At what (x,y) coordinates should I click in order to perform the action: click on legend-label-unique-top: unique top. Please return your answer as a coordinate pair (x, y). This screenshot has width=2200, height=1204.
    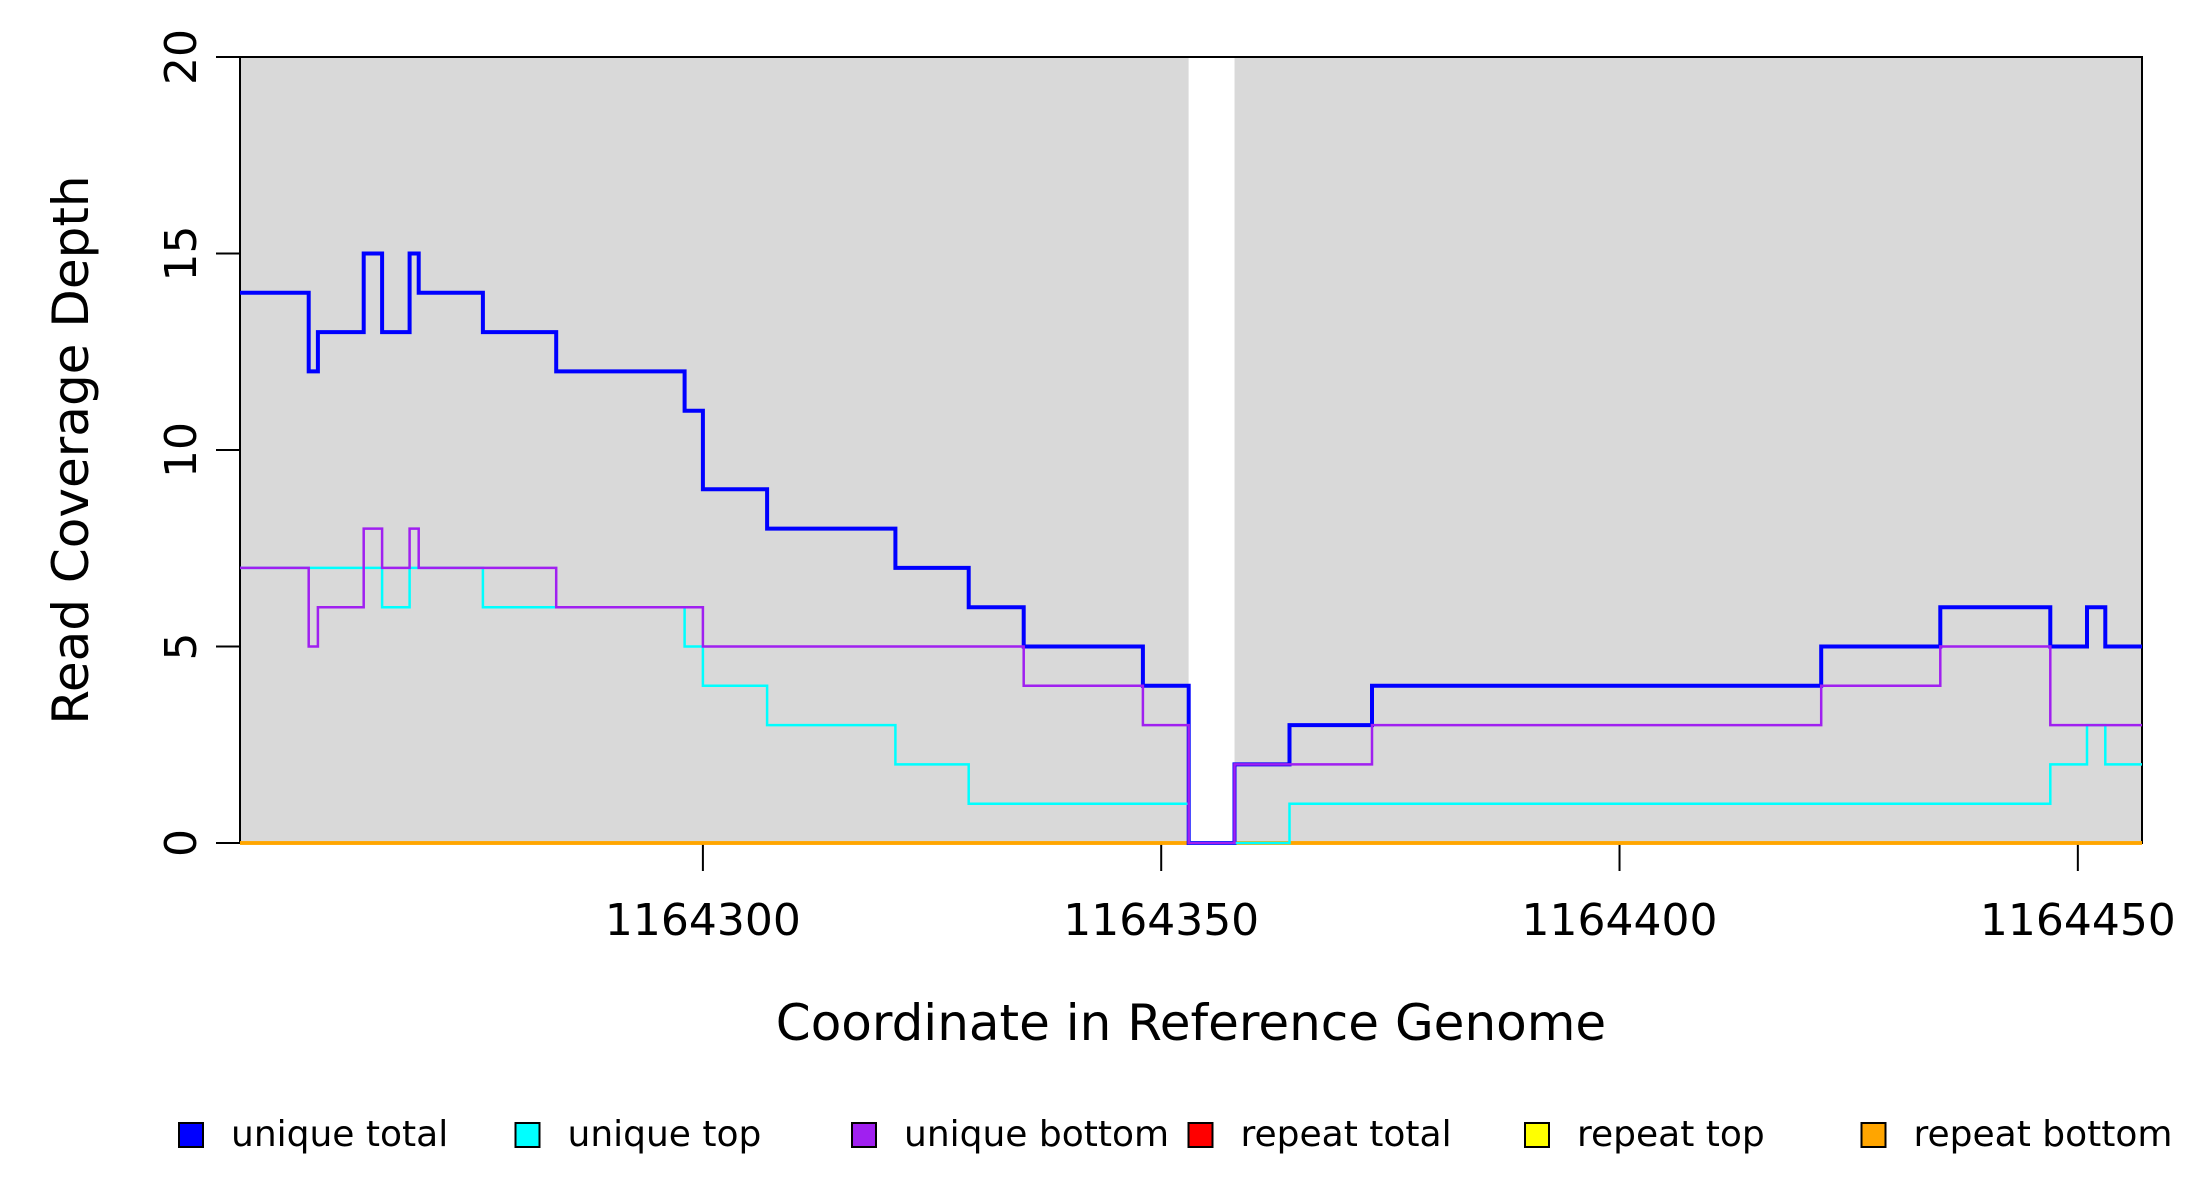
    Looking at the image, I should click on (665, 1134).